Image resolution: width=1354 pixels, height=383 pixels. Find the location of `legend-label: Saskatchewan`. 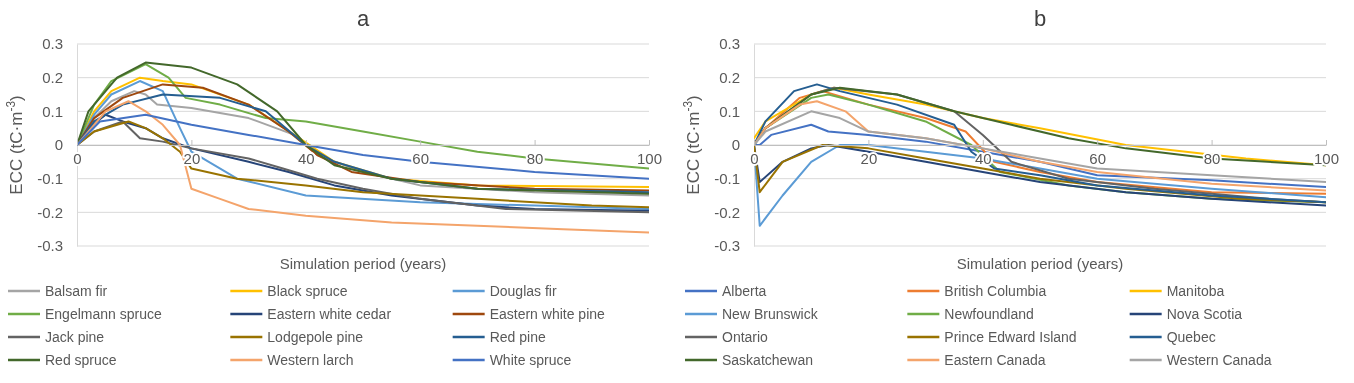

legend-label: Saskatchewan is located at coordinates (768, 360).